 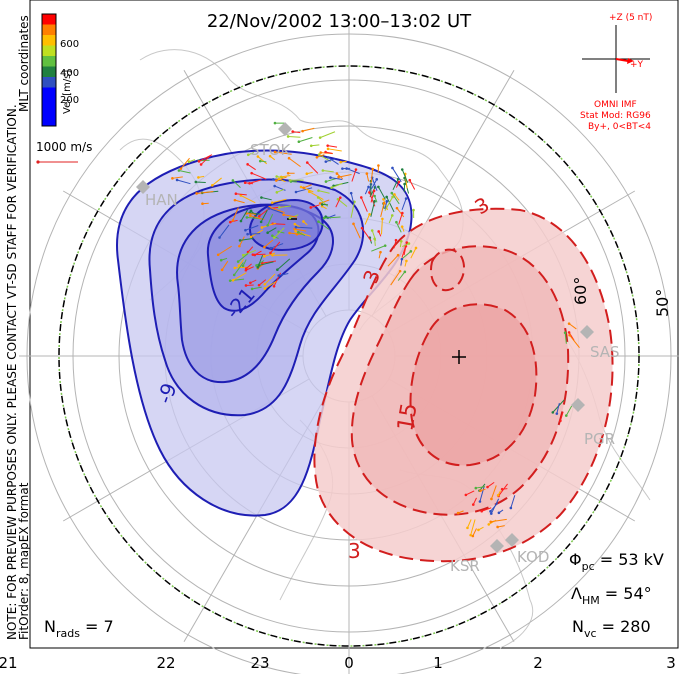 I want to click on map-title: 22/Nov/2002 13:00–13:02 UT, so click(x=339, y=21).